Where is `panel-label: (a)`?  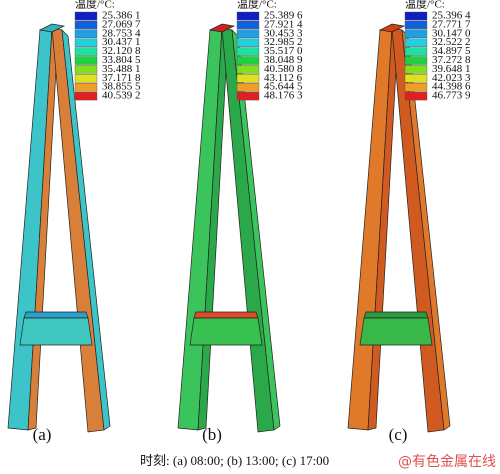
panel-label: (a) is located at coordinates (42, 434).